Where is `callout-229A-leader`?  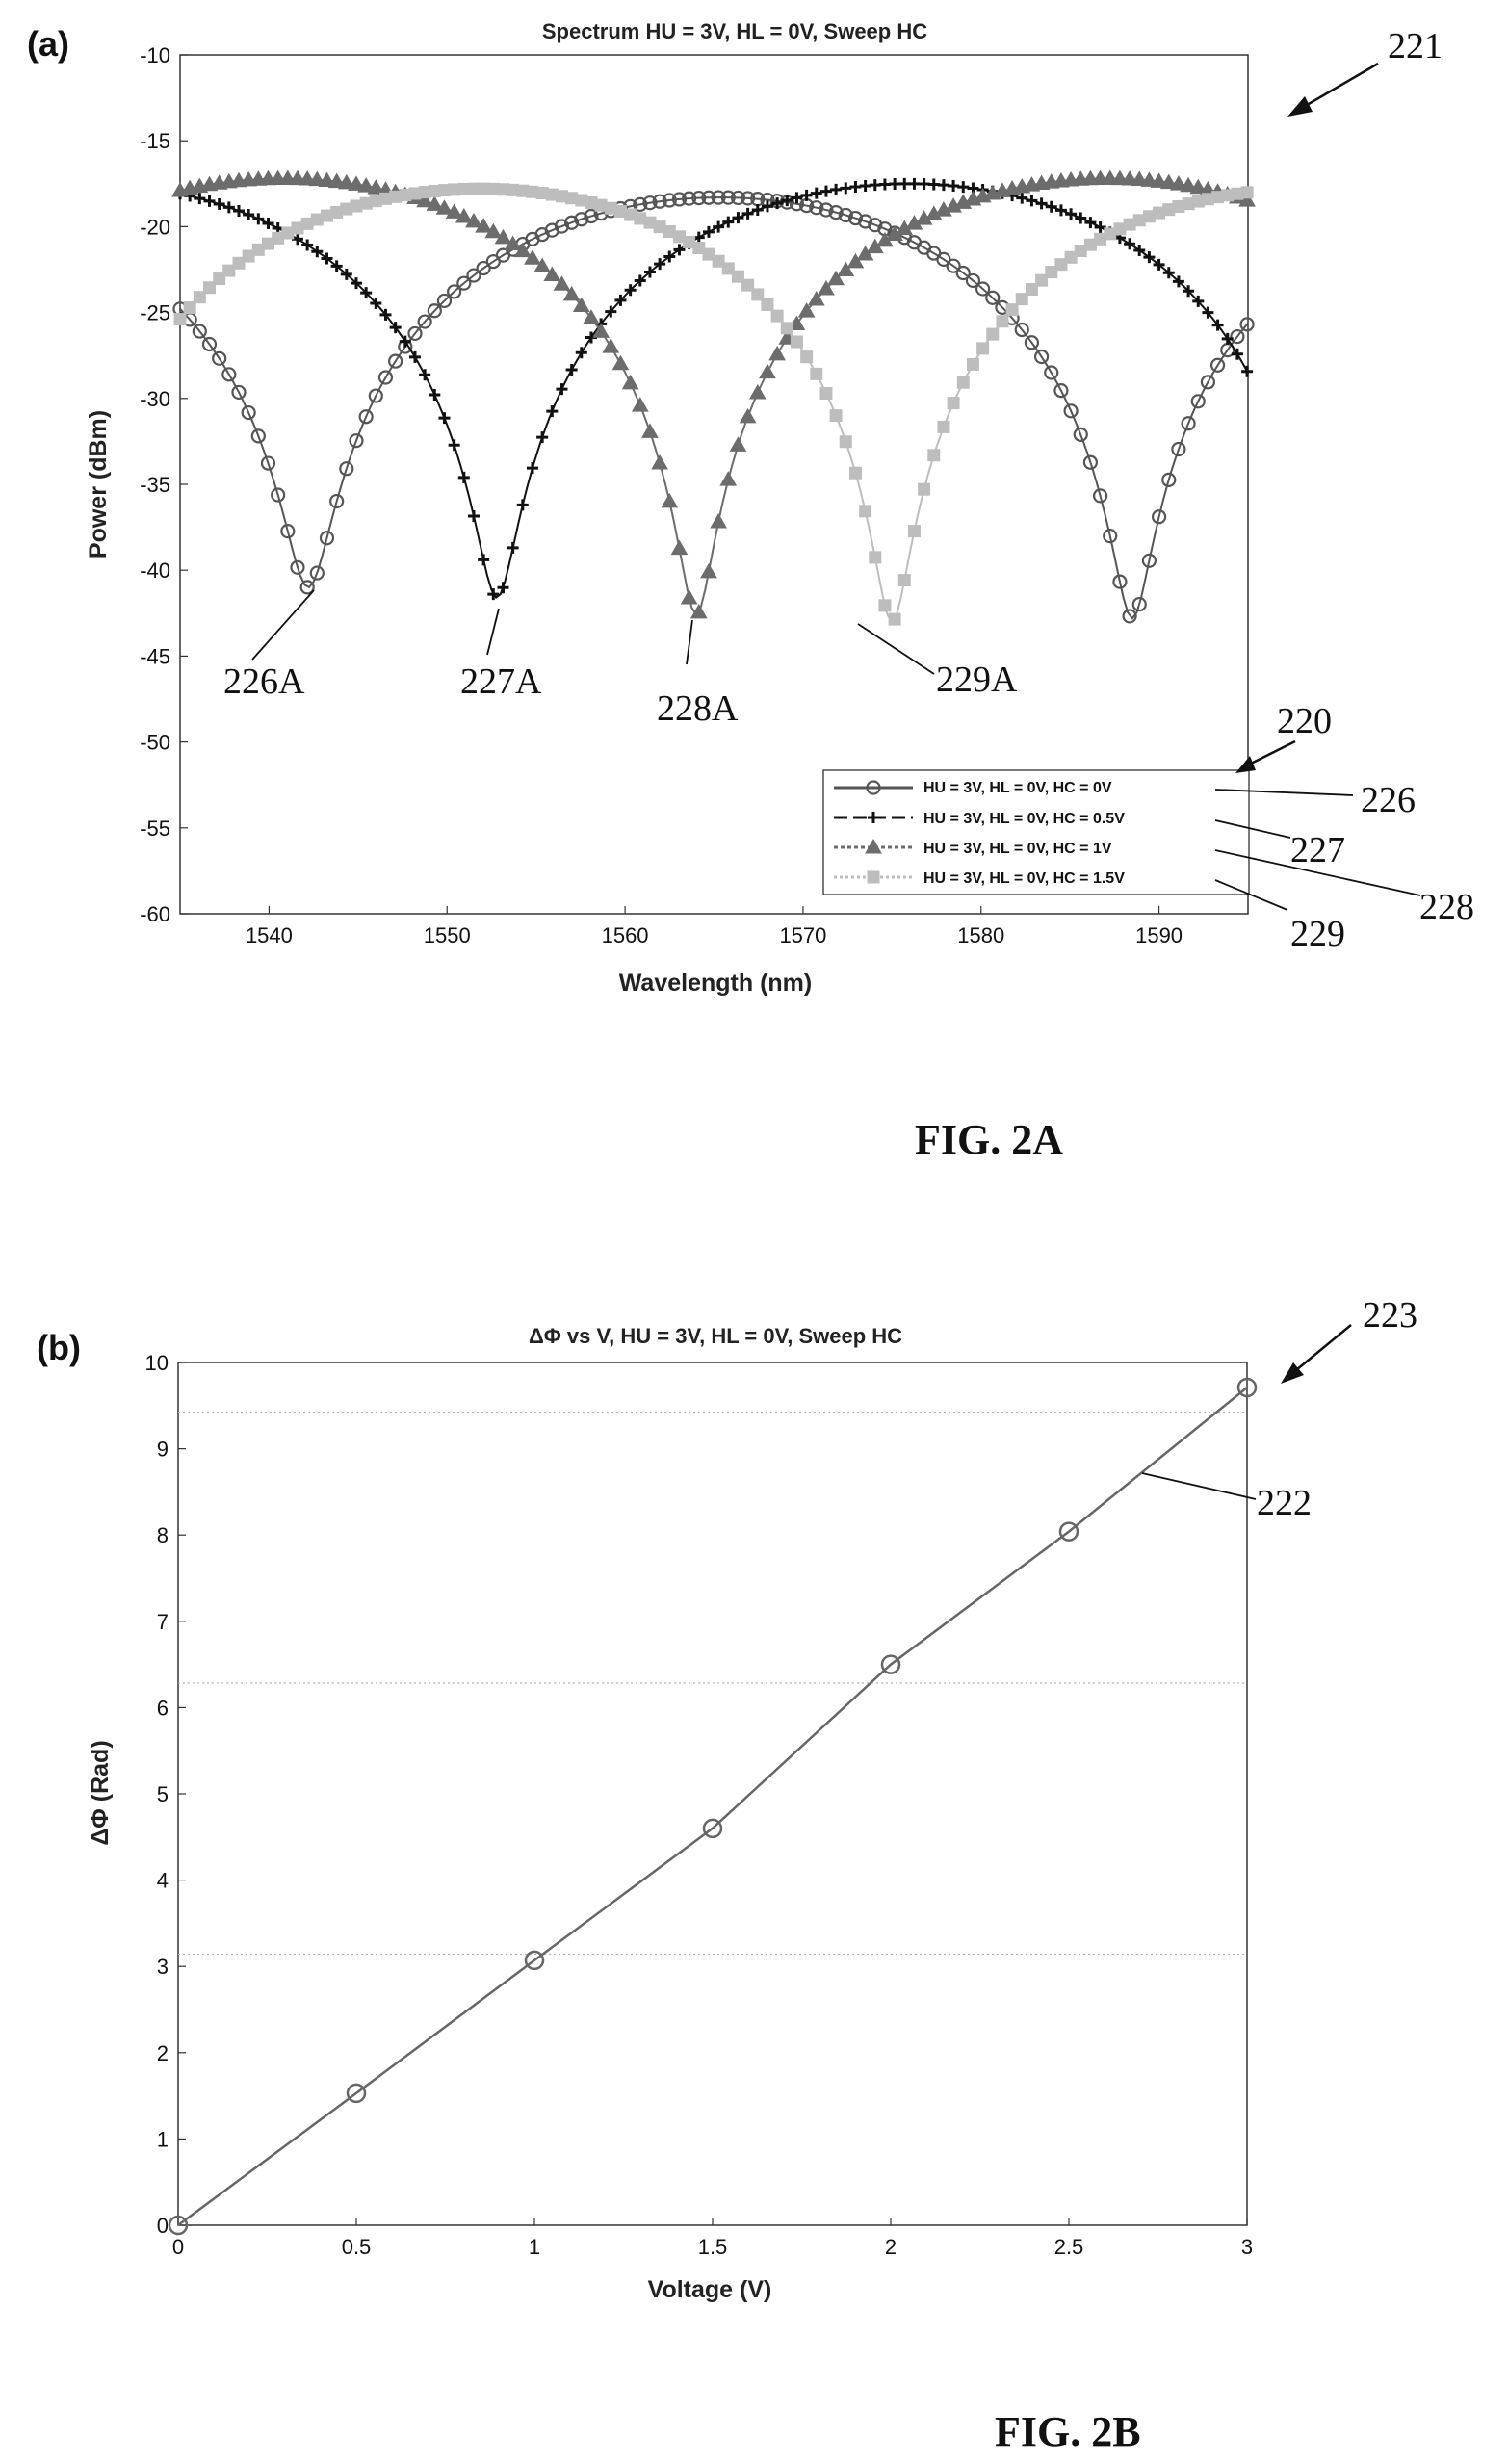 callout-229A-leader is located at coordinates (896, 649).